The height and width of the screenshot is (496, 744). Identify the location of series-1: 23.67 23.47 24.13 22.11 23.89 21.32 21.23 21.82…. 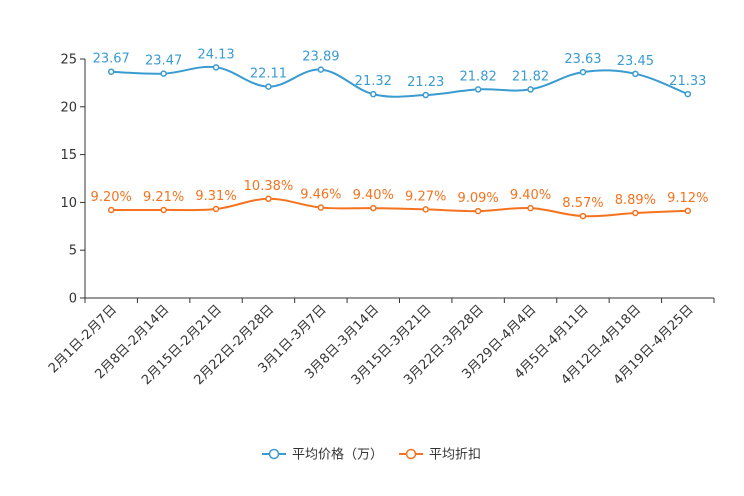
(399, 73).